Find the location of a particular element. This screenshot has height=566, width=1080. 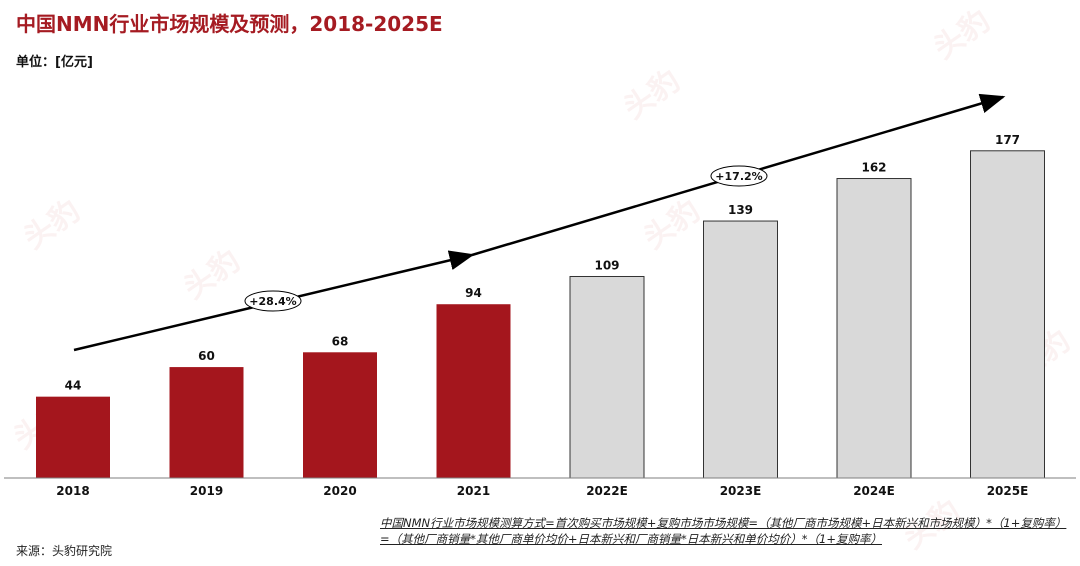

value-label-2020: 68 is located at coordinates (340, 341).